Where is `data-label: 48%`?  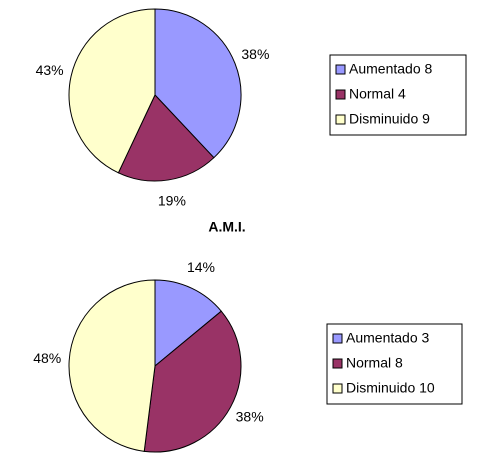
data-label: 48% is located at coordinates (47, 358).